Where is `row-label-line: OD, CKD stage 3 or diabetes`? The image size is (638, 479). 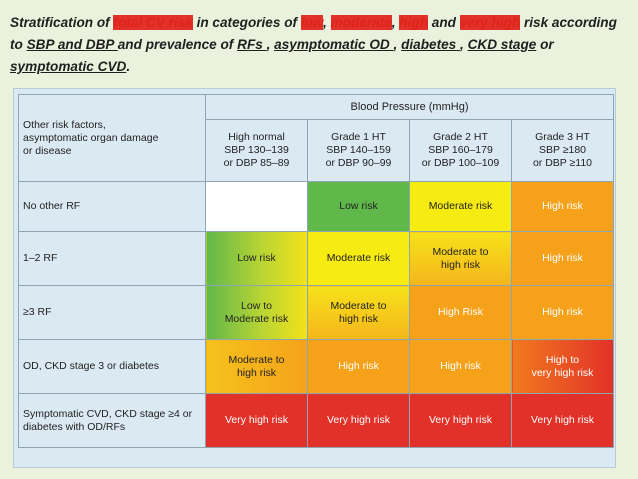 row-label-line: OD, CKD stage 3 or diabetes is located at coordinates (91, 366).